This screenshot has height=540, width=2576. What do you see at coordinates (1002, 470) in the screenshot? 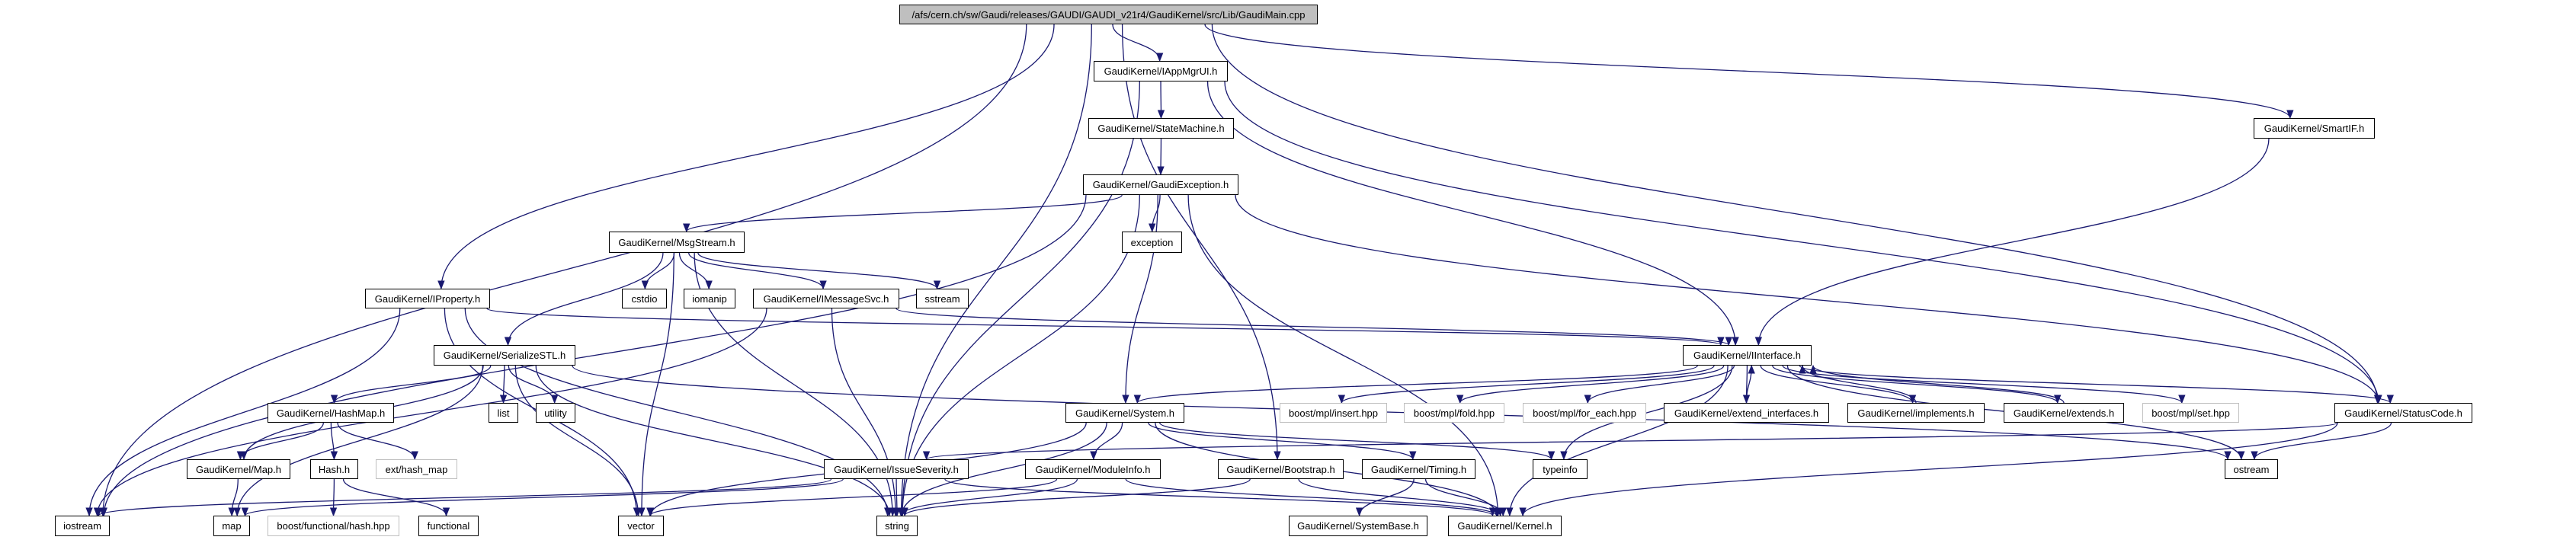
I see `edge-system-to-string` at bounding box center [1002, 470].